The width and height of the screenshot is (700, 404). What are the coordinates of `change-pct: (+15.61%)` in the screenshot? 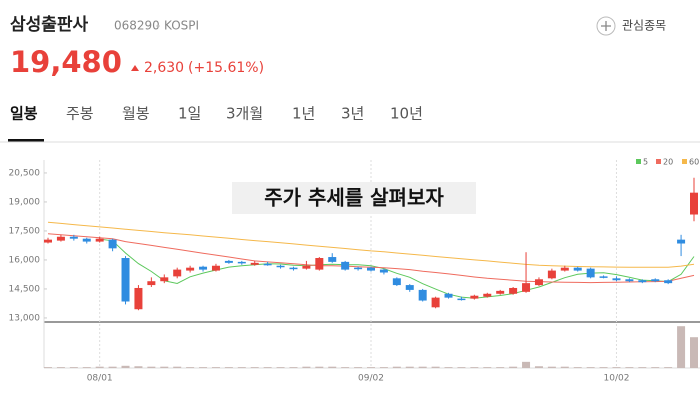 It's located at (226, 68).